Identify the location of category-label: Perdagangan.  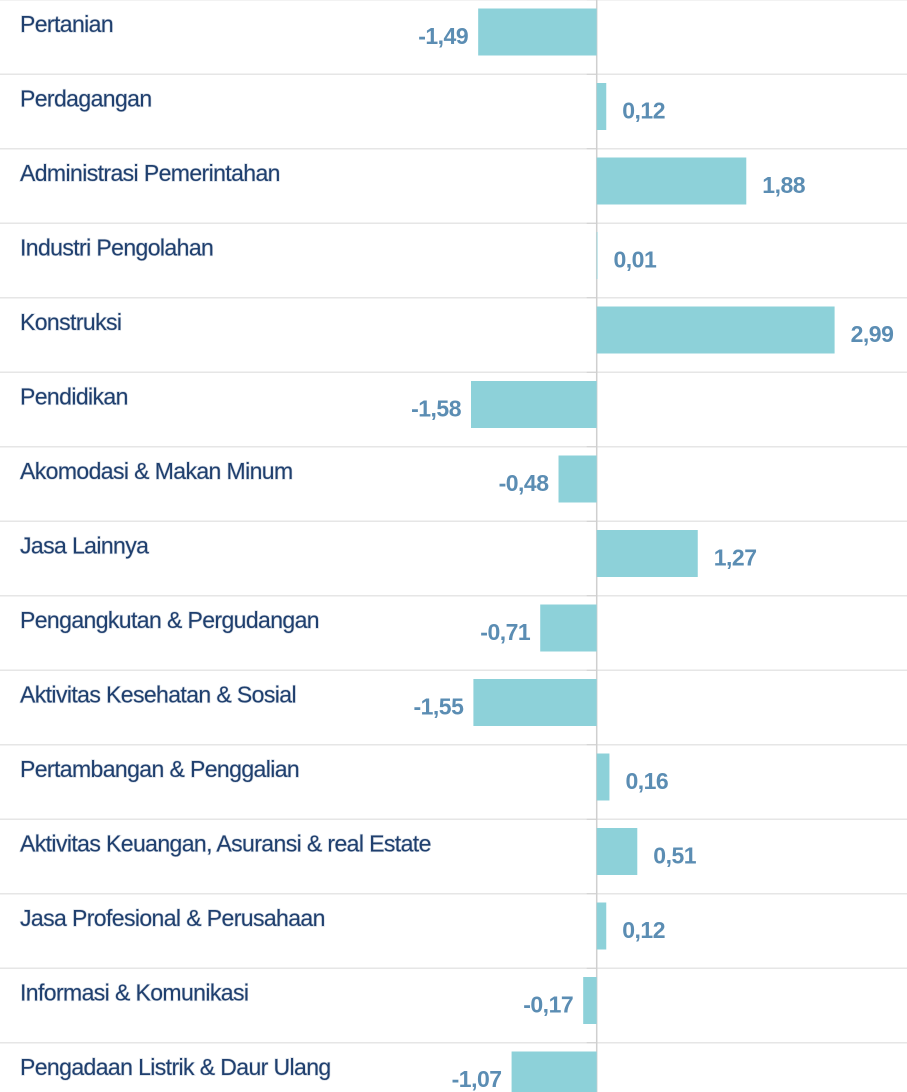
(86, 99).